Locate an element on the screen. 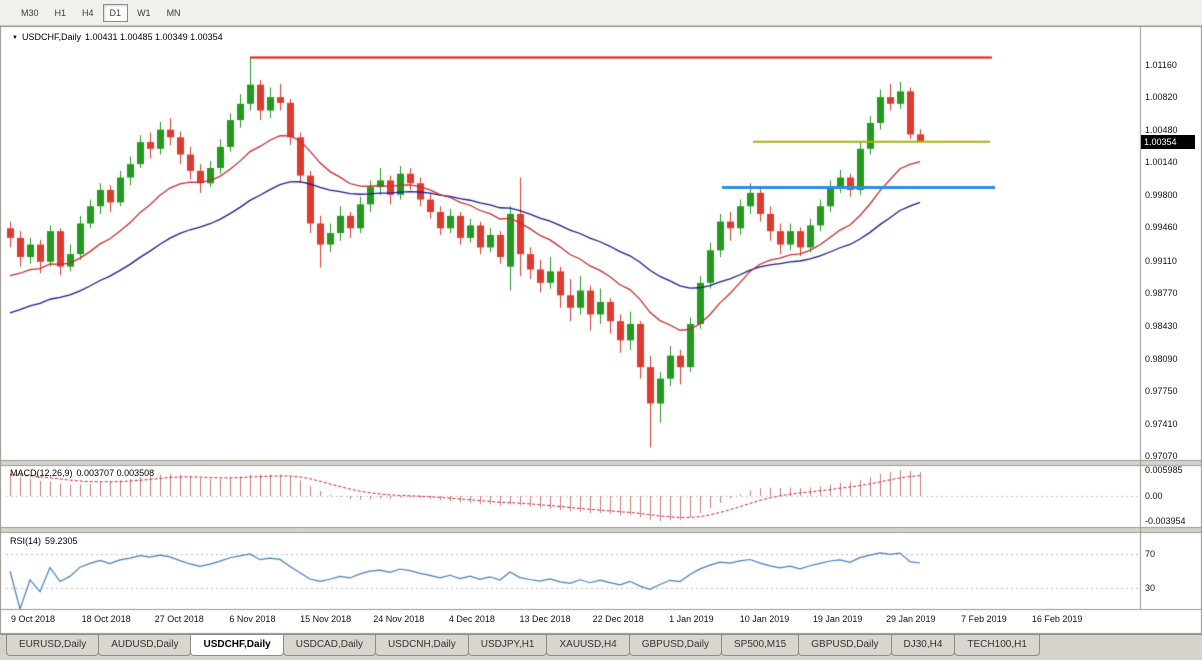  date-axis-label: 22 Dec 2018 is located at coordinates (618, 619).